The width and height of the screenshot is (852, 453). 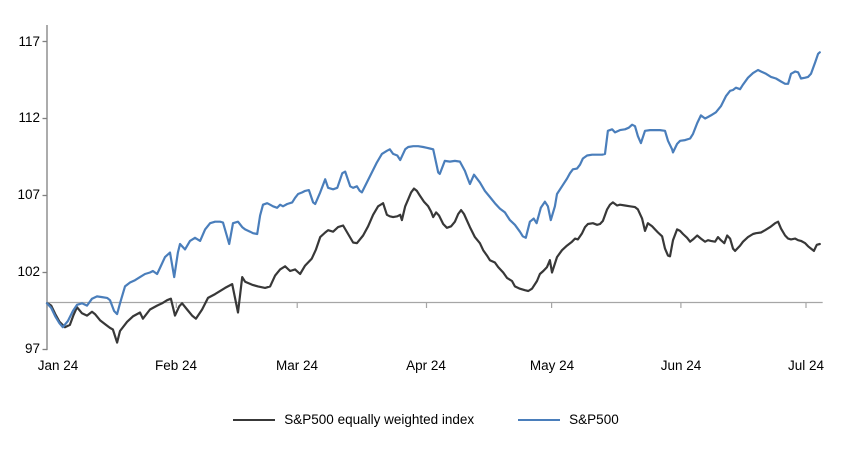 I want to click on x-axis-label-jul: Jul 24, so click(x=806, y=365).